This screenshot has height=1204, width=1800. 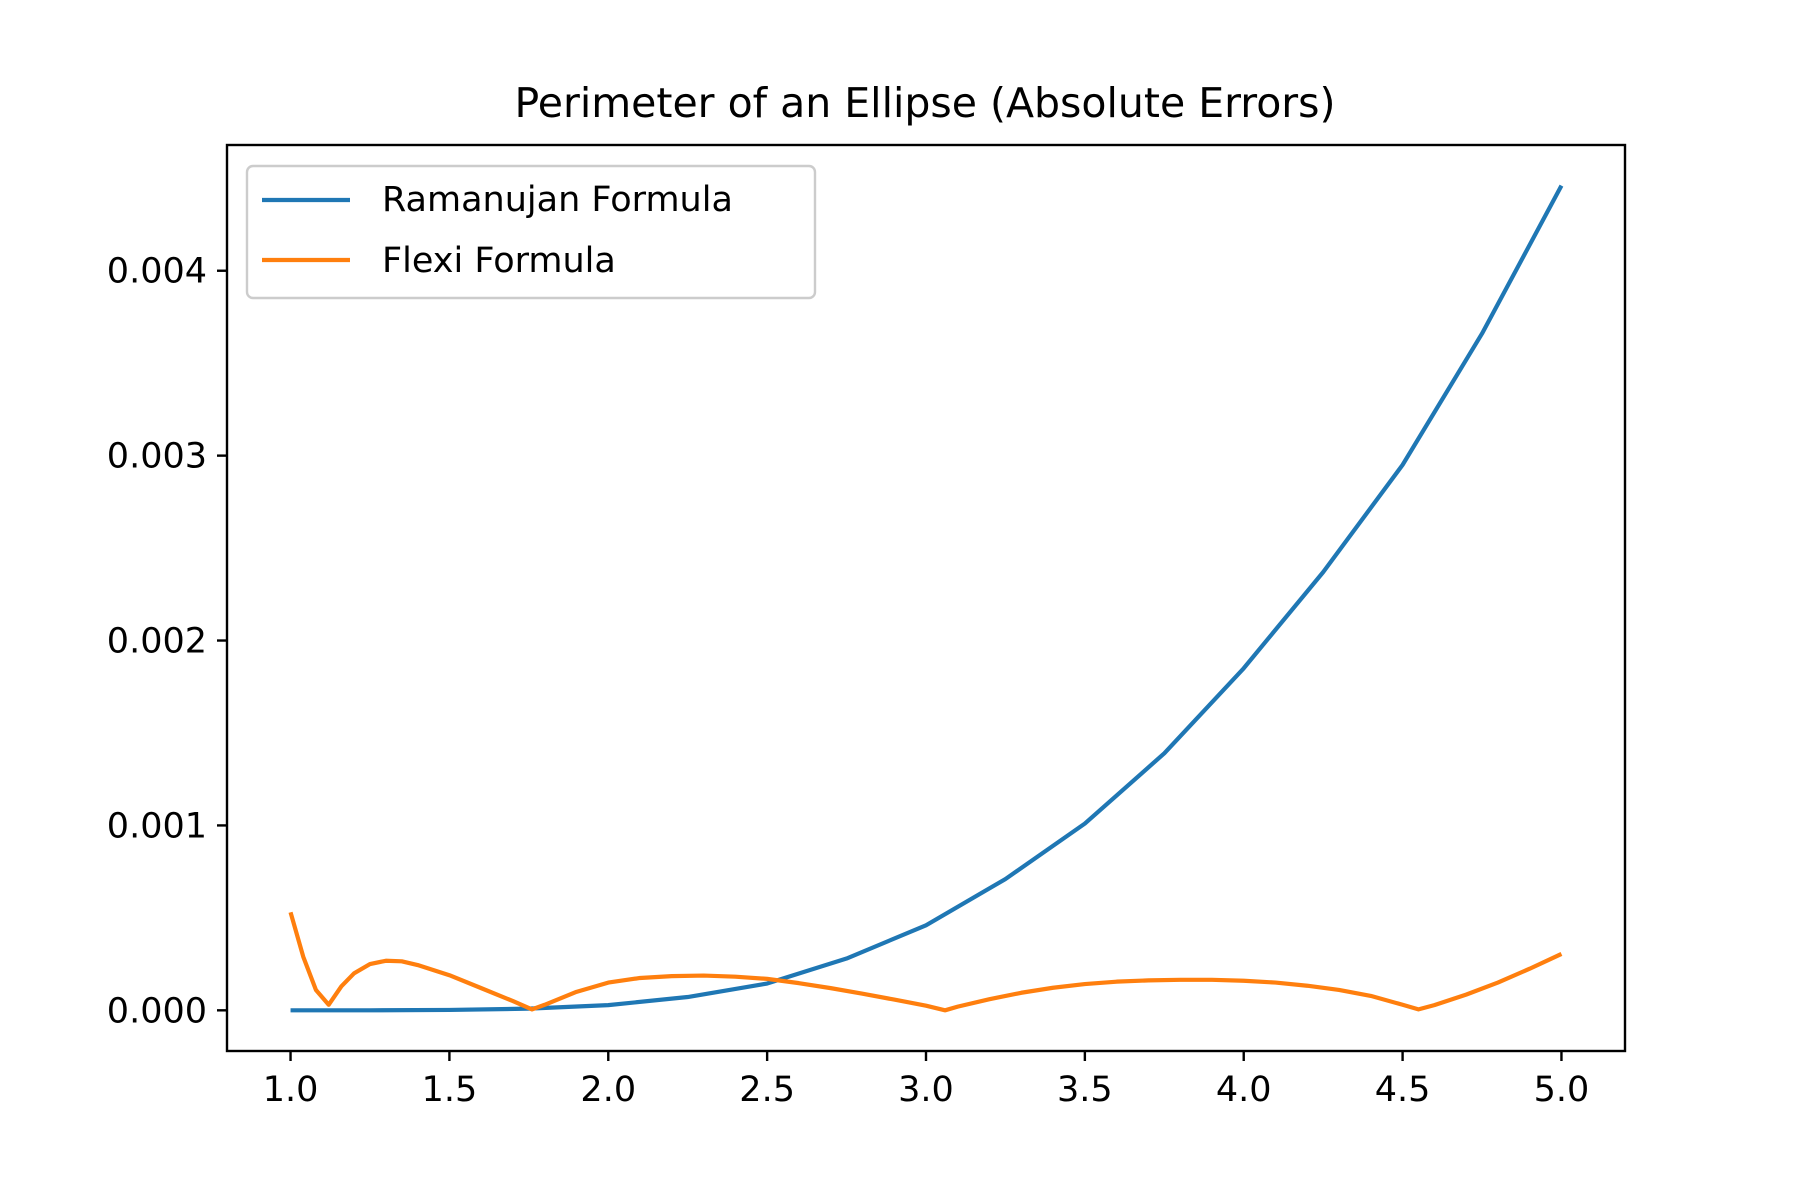 What do you see at coordinates (557, 200) in the screenshot?
I see `legend-label-ramanujan: Ramanujan Formula` at bounding box center [557, 200].